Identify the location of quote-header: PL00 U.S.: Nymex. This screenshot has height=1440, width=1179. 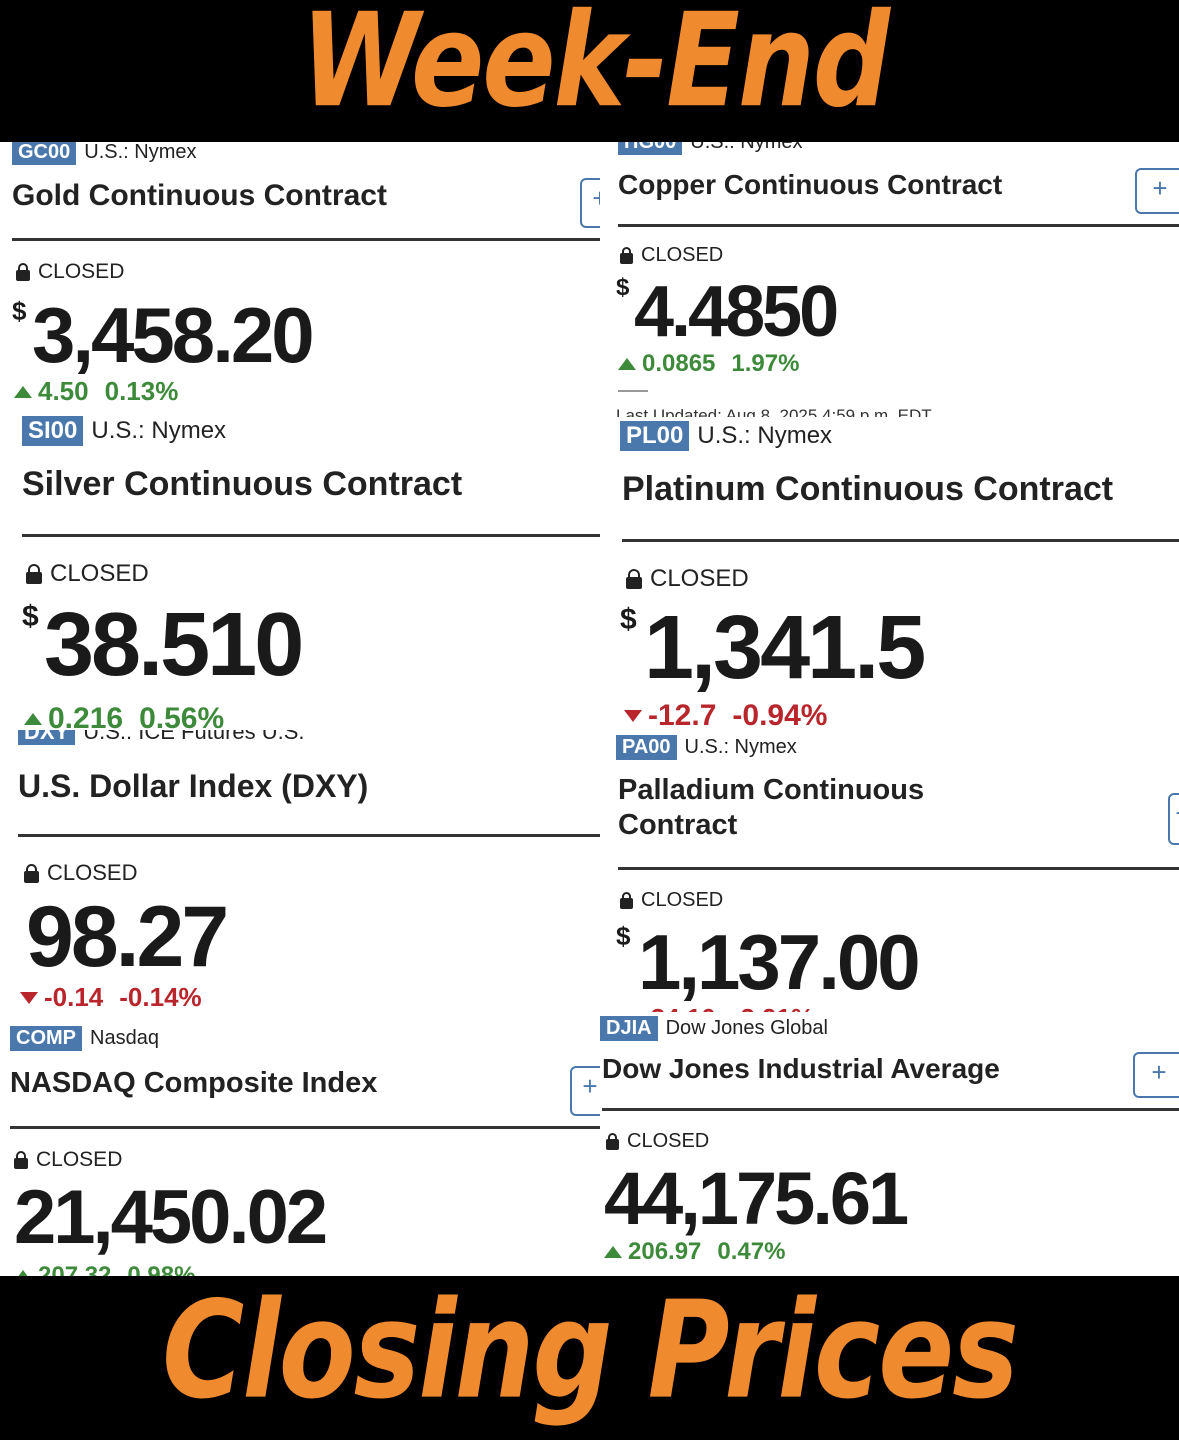
(726, 436).